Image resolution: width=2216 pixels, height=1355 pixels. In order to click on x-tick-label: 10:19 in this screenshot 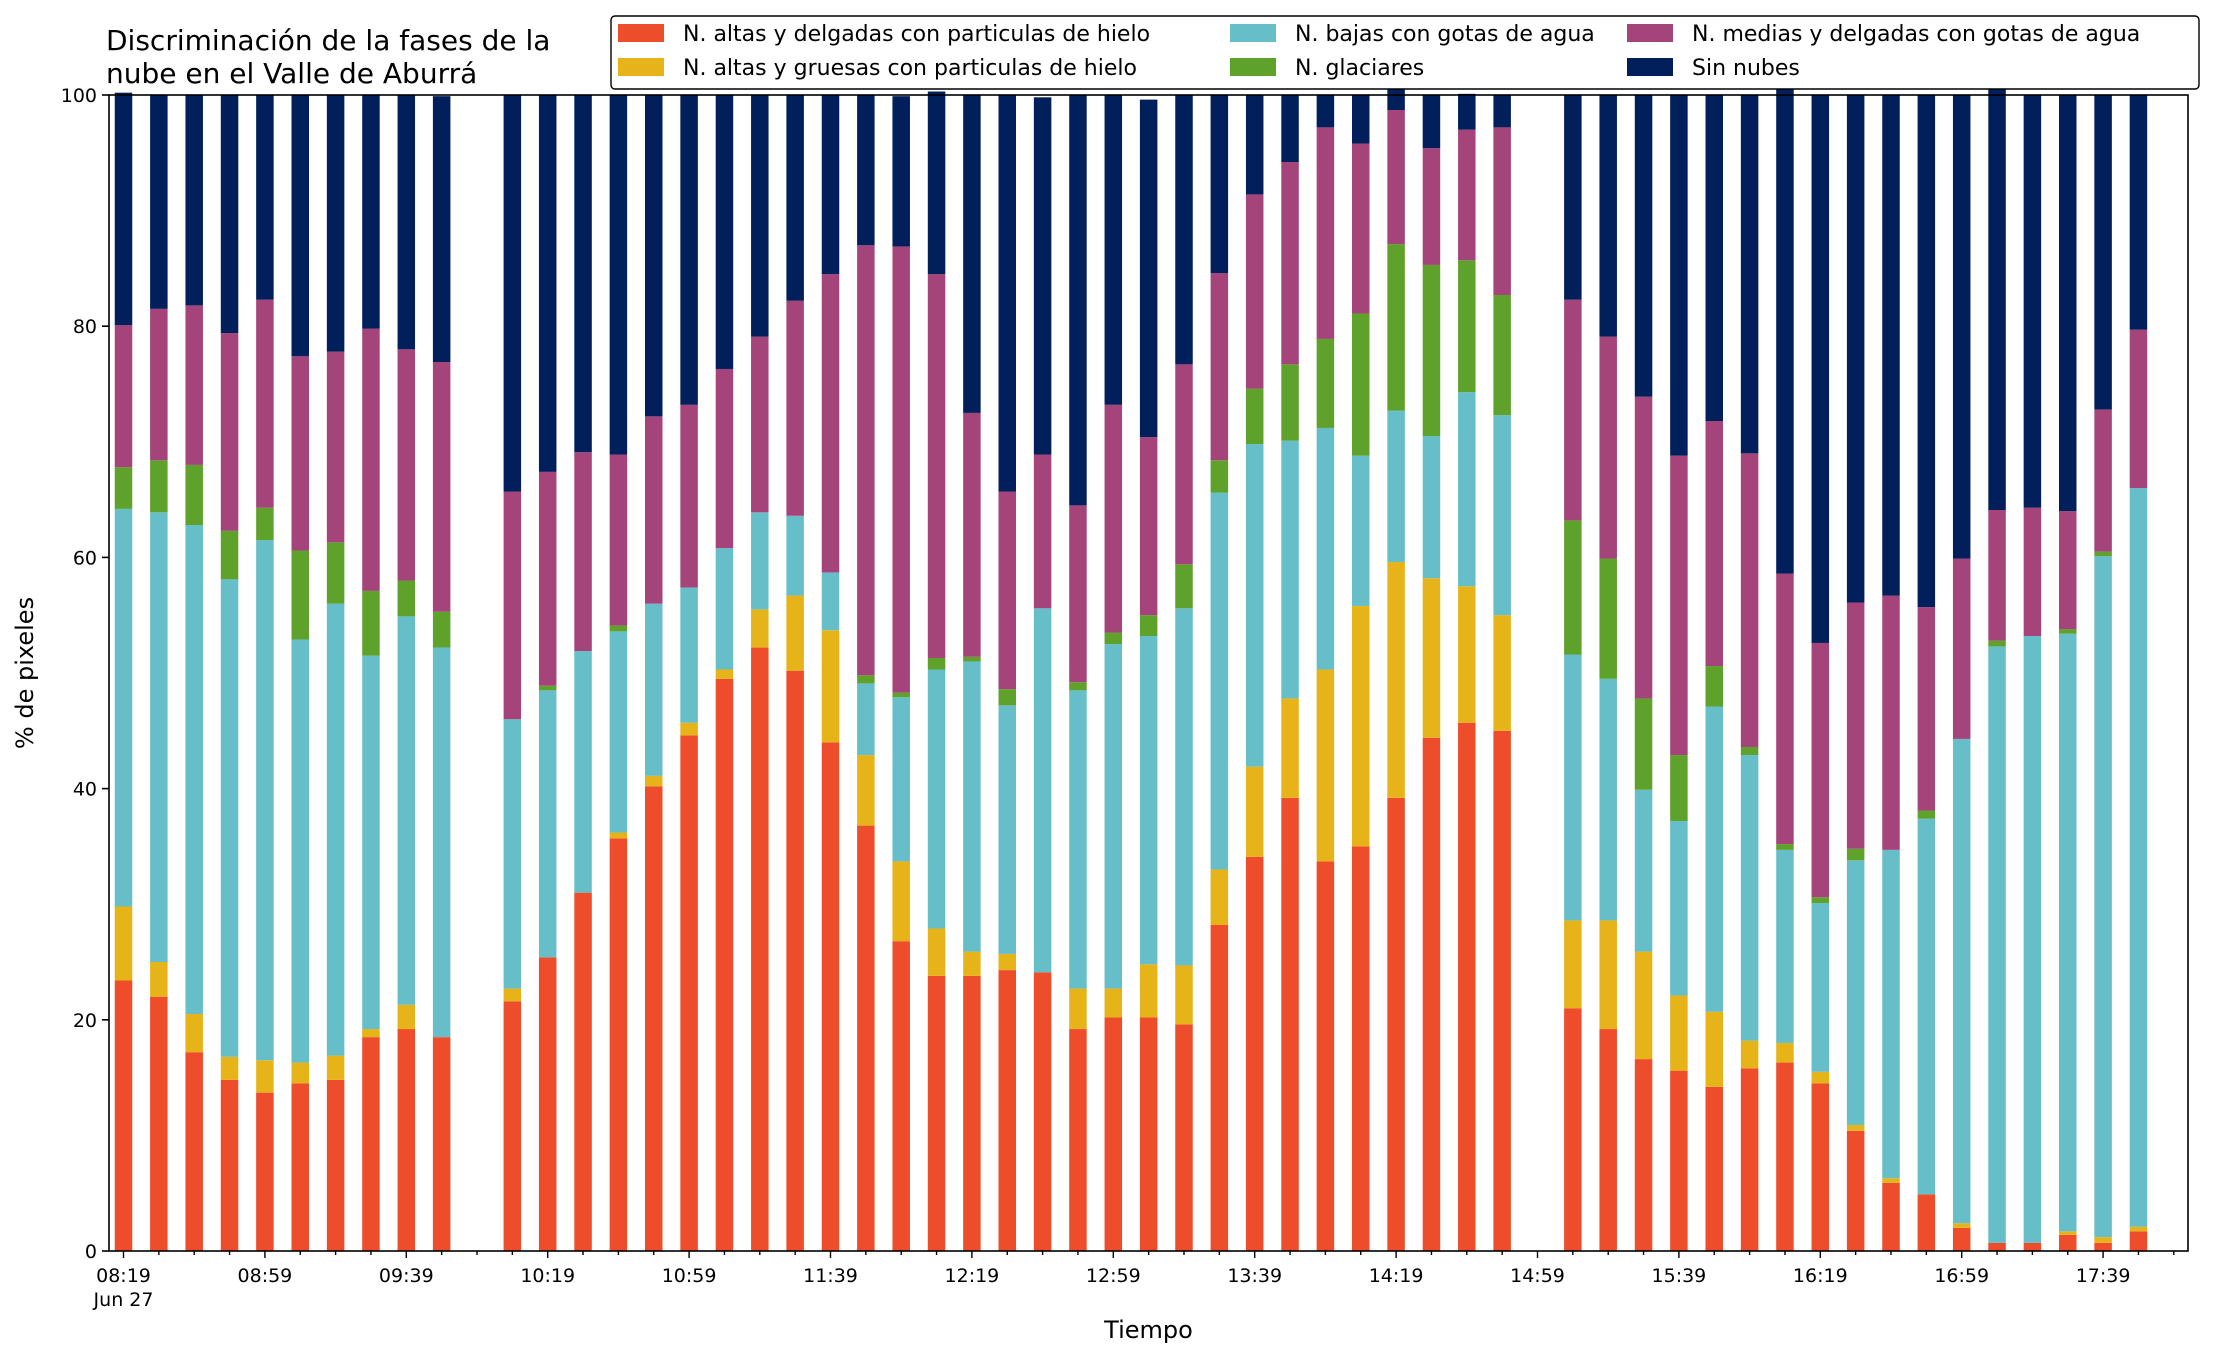, I will do `click(547, 1276)`.